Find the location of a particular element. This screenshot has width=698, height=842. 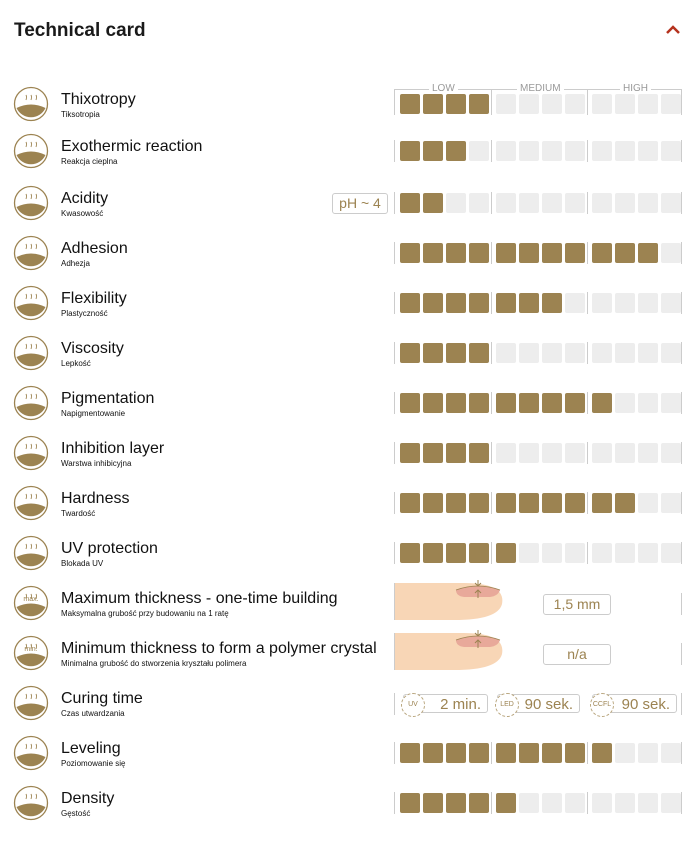

property-subtitle: Adhezja is located at coordinates (75, 263).